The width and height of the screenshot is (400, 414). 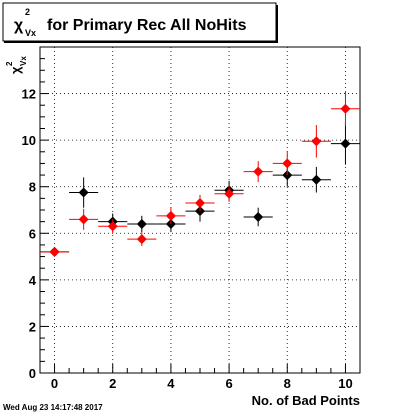 I want to click on y-tick-label: 12, so click(x=29, y=94).